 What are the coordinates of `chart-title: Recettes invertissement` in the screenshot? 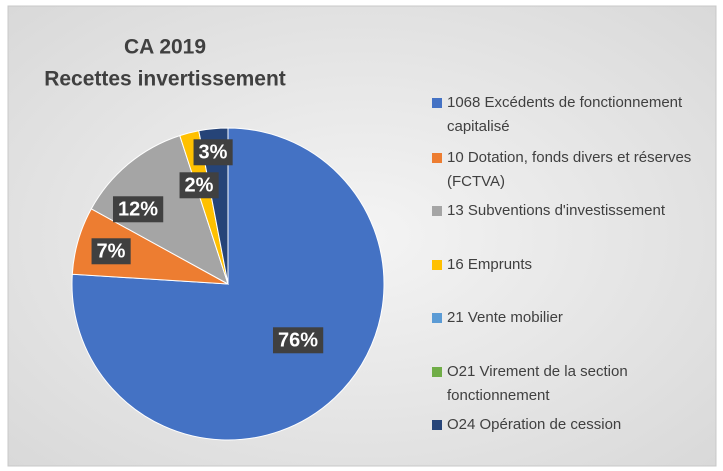 It's located at (165, 79).